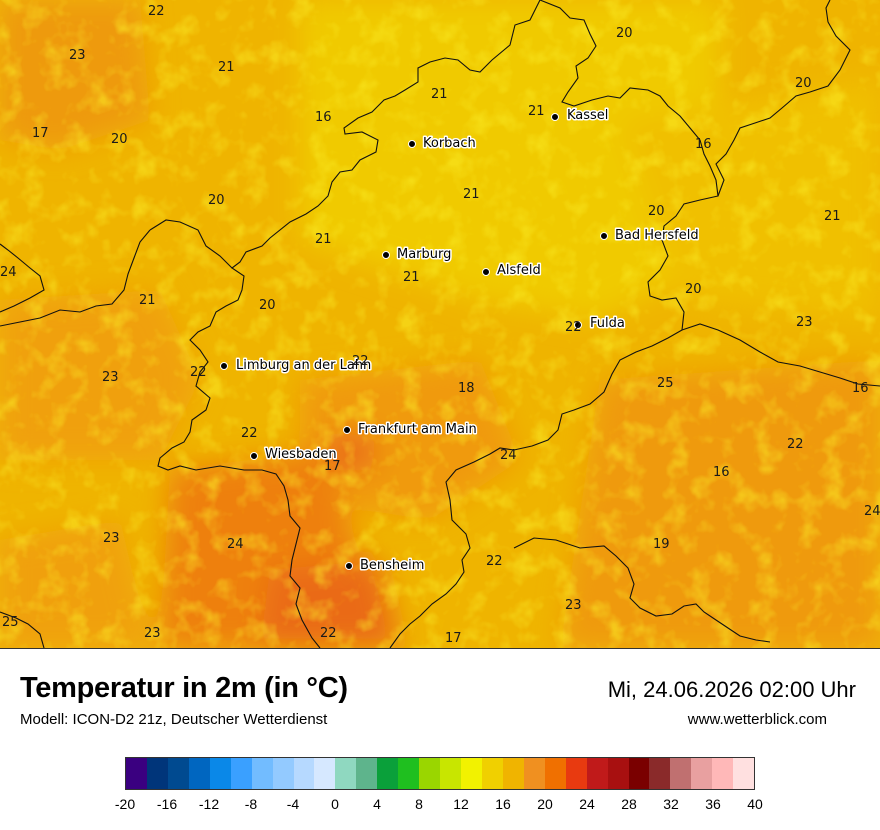  Describe the element at coordinates (657, 235) in the screenshot. I see `svg-text: Bad Hersfeld` at that location.